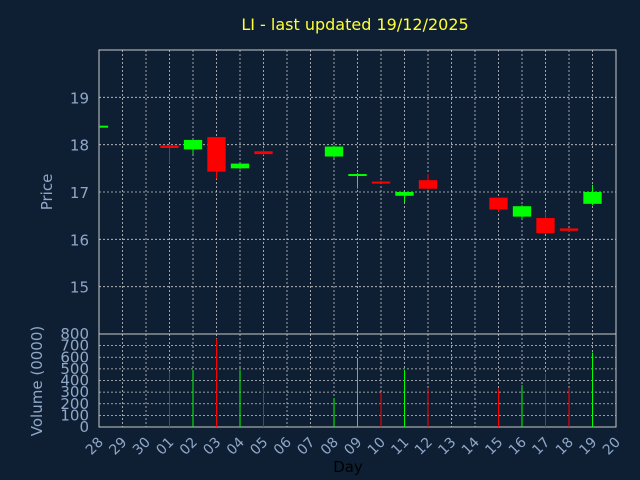 This screenshot has width=640, height=480. What do you see at coordinates (74, 415) in the screenshot?
I see `volume-tick-label: 100` at bounding box center [74, 415].